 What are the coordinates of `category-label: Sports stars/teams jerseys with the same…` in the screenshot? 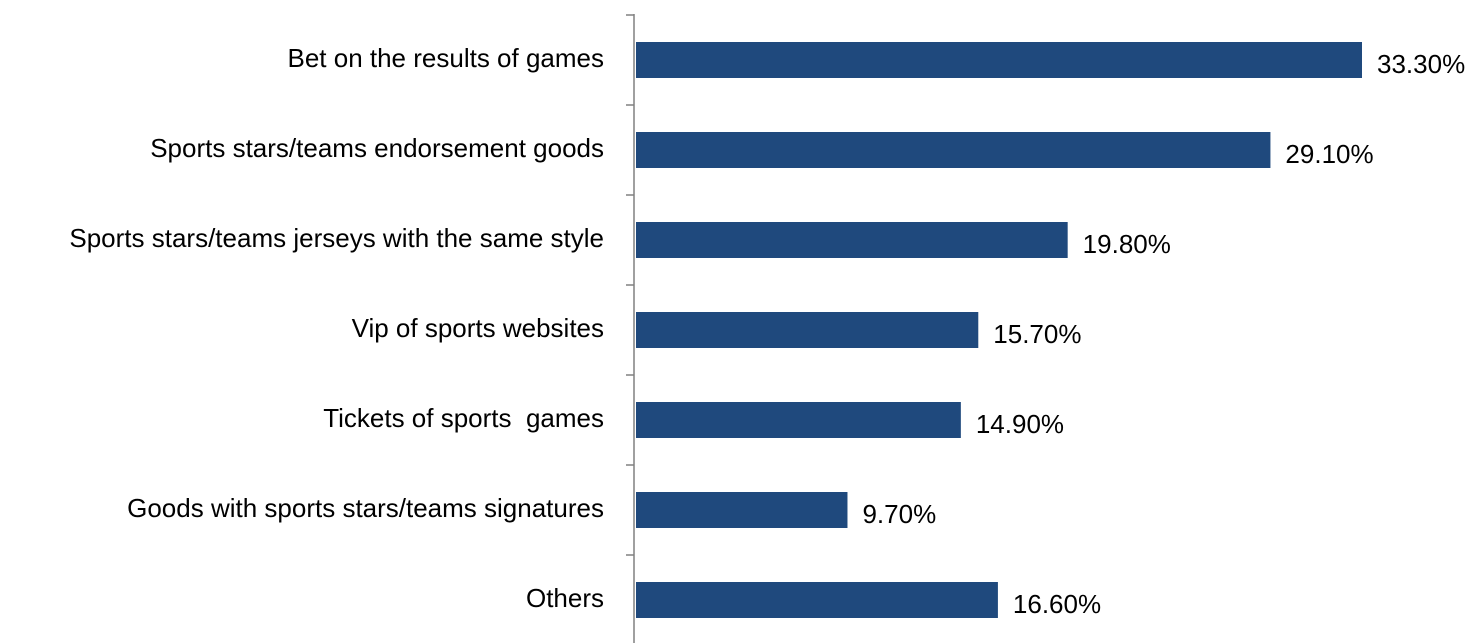 It's located at (336, 238).